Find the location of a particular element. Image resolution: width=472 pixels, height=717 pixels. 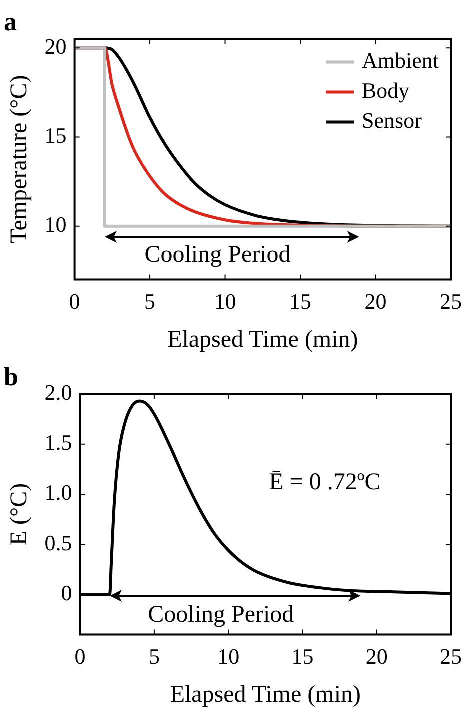

y-tick-label: 20 is located at coordinates (55, 46).